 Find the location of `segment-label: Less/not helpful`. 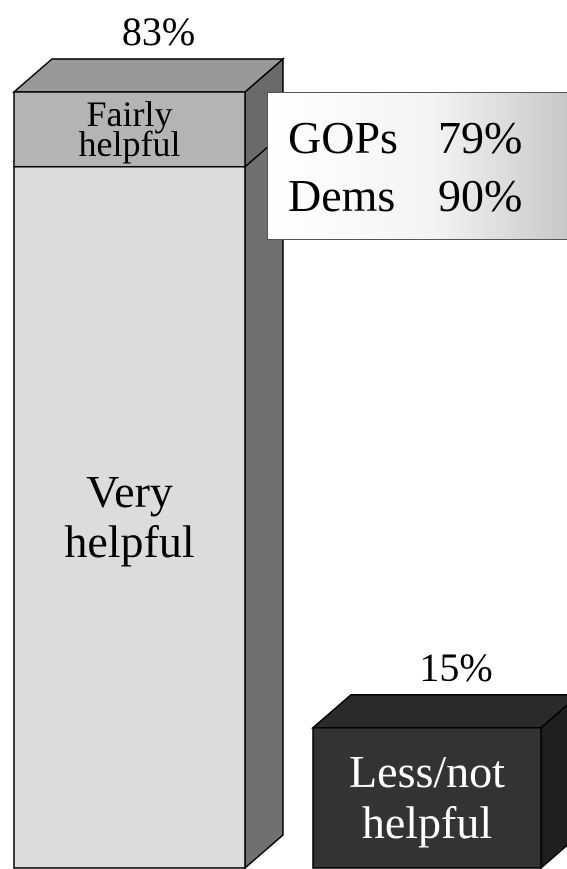

segment-label: Less/not helpful is located at coordinates (427, 797).